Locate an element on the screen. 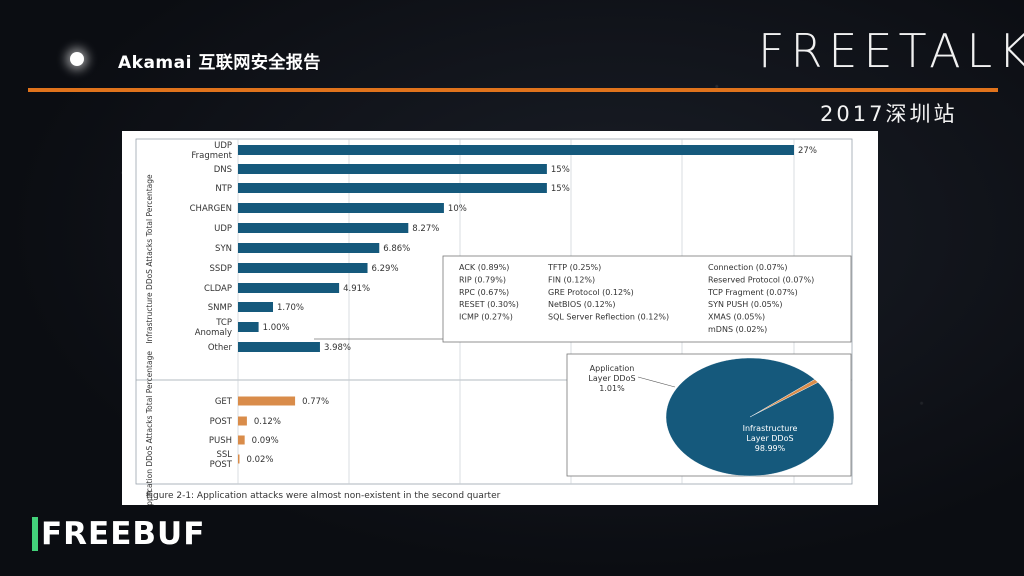 This screenshot has width=1024, height=576. app-category-label-2: PUSH is located at coordinates (220, 441).